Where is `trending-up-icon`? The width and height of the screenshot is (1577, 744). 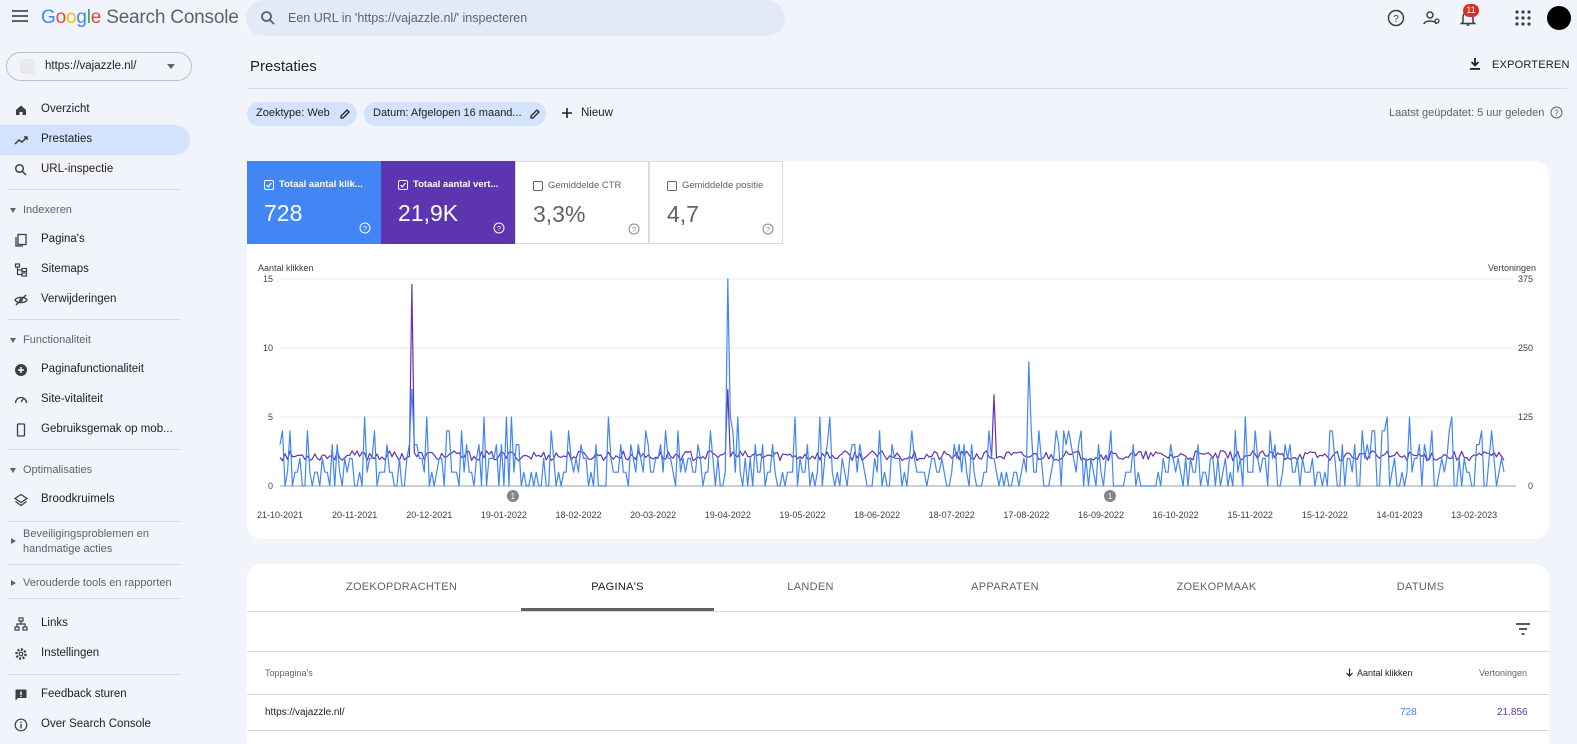 trending-up-icon is located at coordinates (21, 140).